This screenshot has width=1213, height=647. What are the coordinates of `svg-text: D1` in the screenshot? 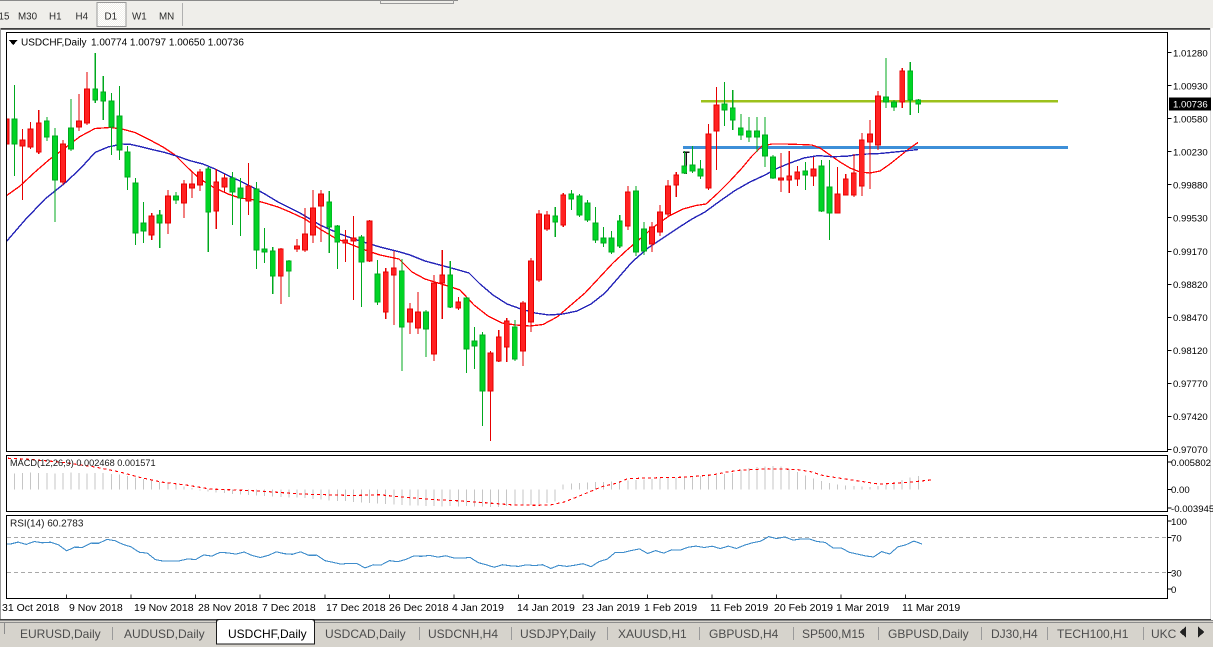 It's located at (111, 17).